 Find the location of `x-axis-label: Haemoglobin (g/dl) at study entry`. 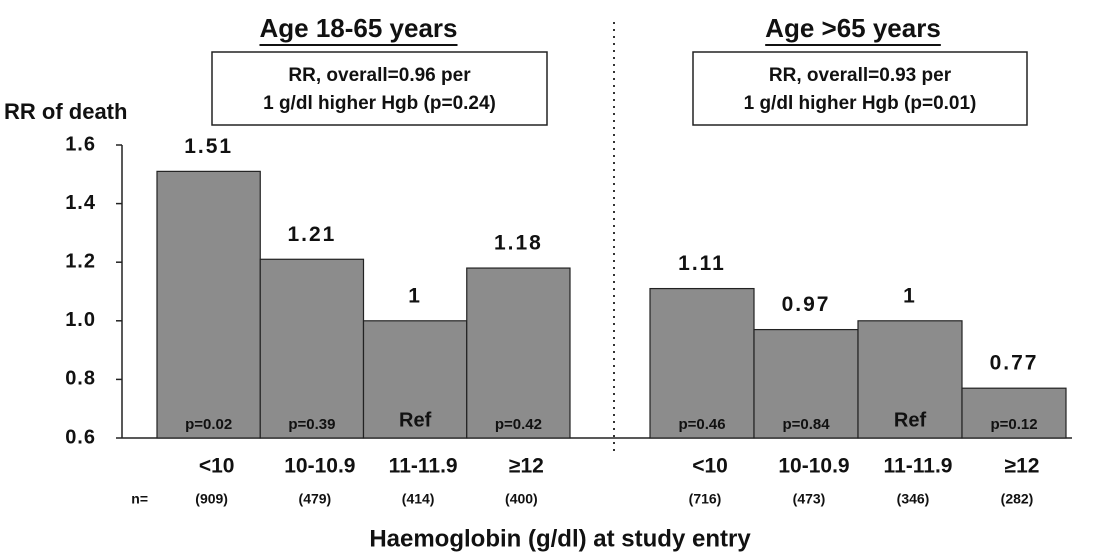

x-axis-label: Haemoglobin (g/dl) at study entry is located at coordinates (560, 538).